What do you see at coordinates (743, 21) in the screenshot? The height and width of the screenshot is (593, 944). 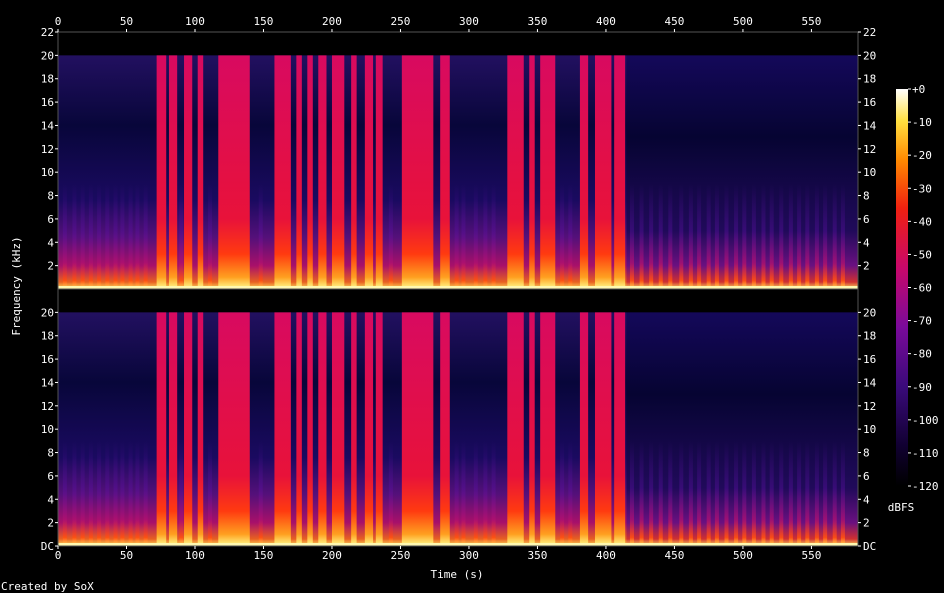 I see `x-tick-label-top: 500` at bounding box center [743, 21].